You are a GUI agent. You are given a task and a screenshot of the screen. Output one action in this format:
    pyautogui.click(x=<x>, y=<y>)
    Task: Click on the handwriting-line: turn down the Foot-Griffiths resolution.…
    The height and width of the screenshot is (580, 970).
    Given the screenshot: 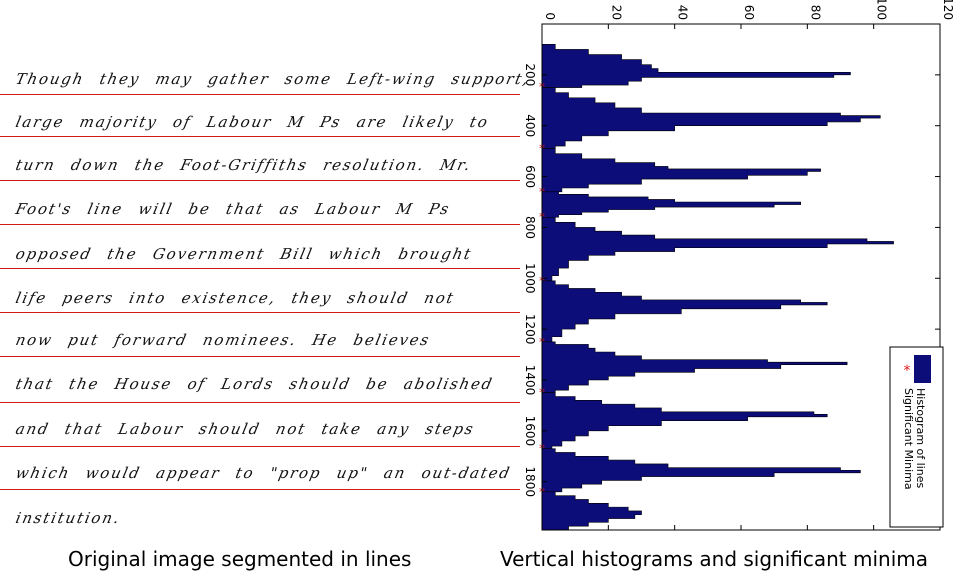 What is the action you would take?
    pyautogui.click(x=244, y=165)
    